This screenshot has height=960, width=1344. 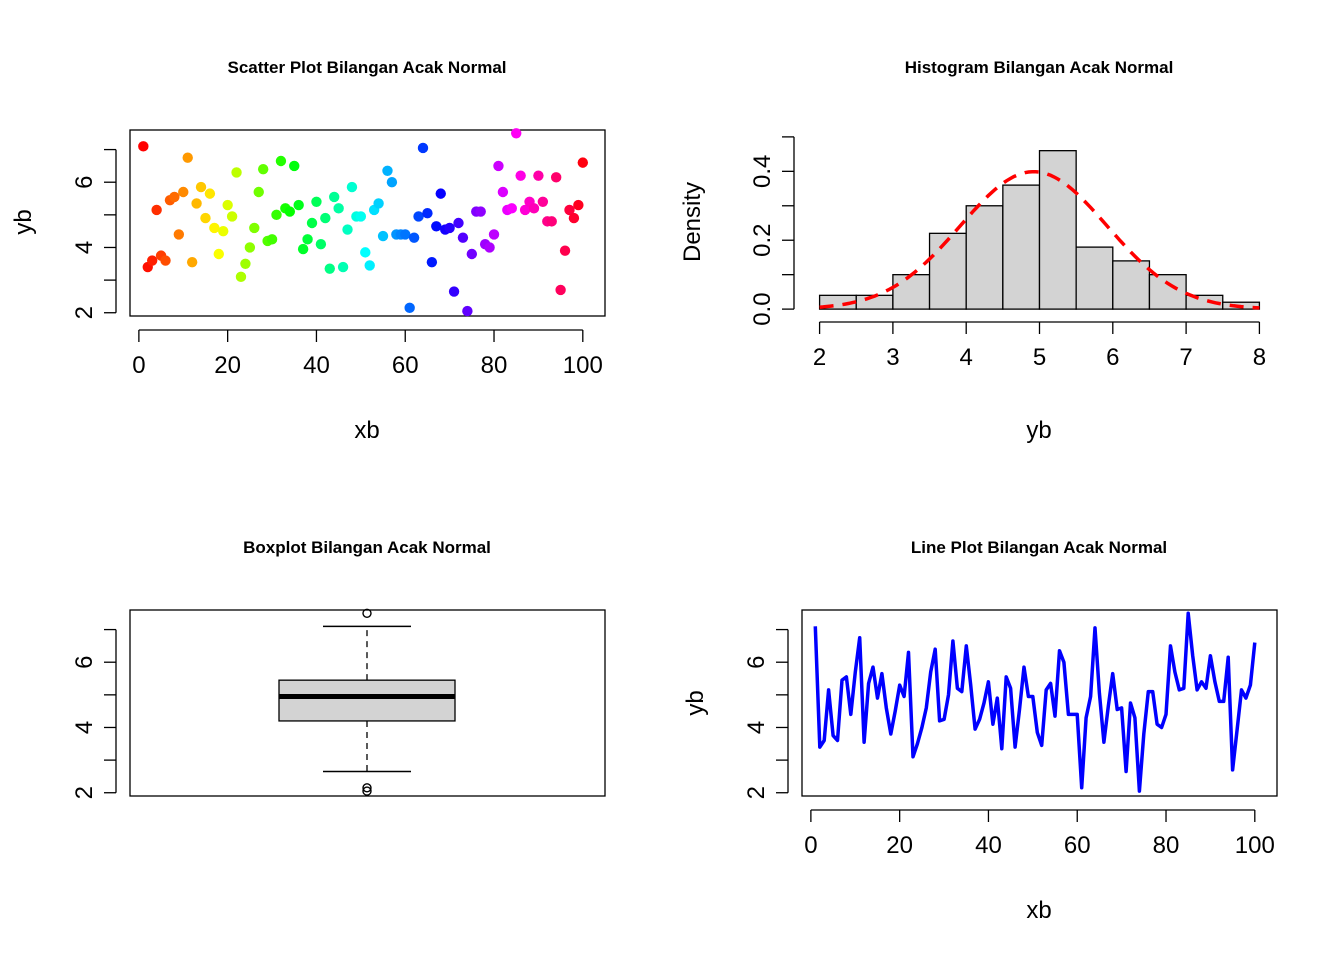 I want to click on scatter-ytick-label: 4, so click(x=84, y=247).